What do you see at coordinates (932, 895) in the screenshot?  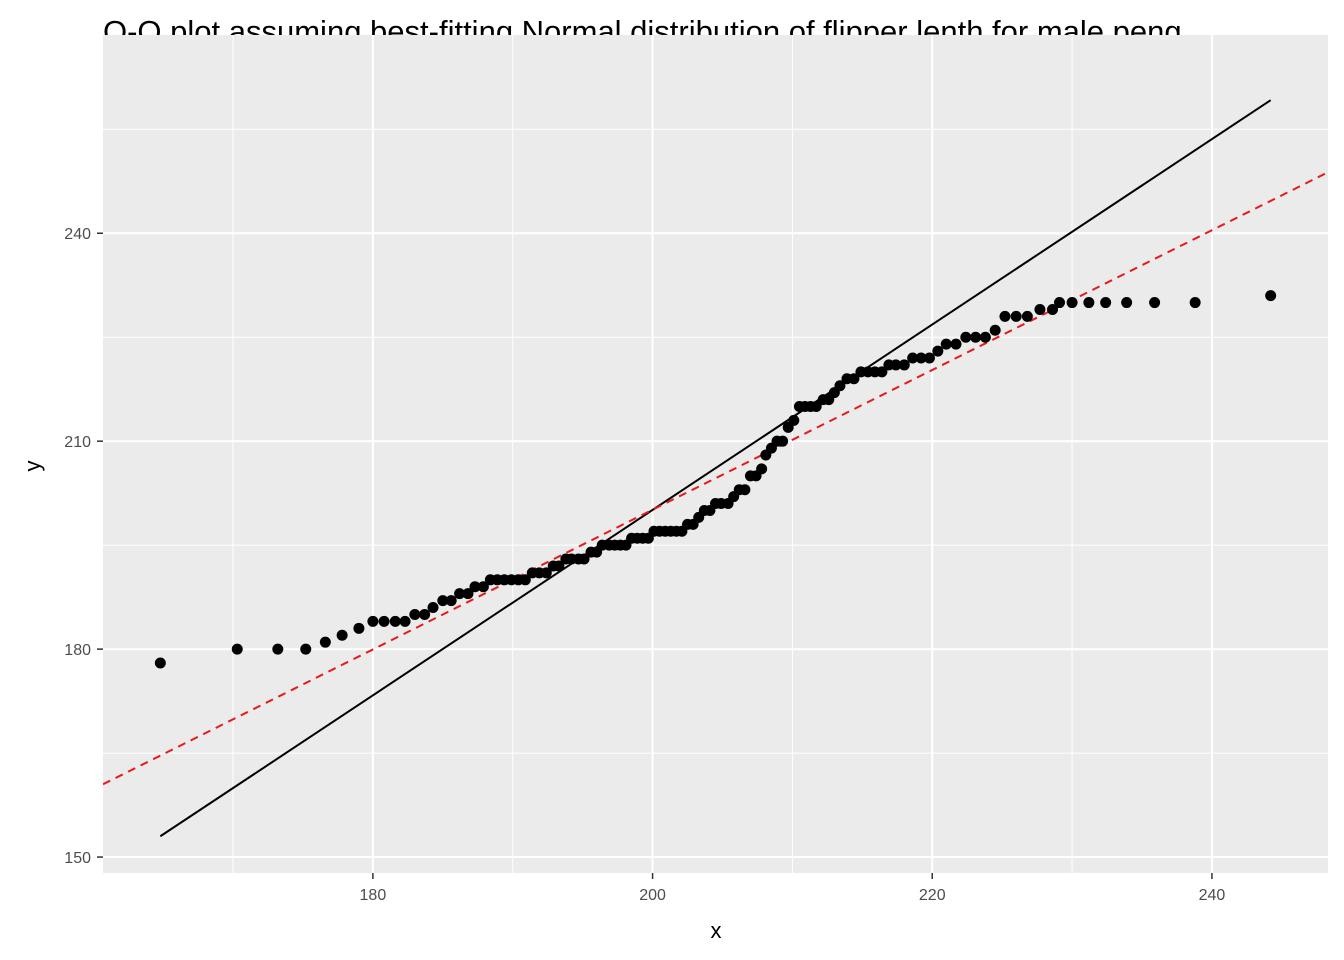 I see `x-tick-label: 220` at bounding box center [932, 895].